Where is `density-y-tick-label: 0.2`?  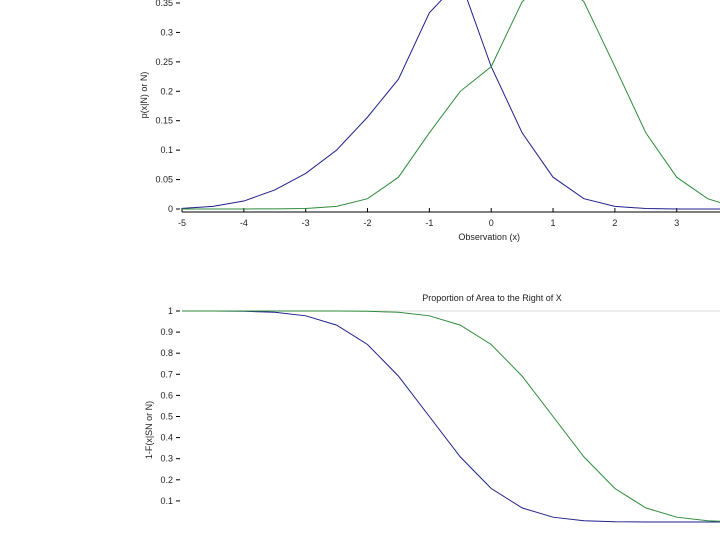
density-y-tick-label: 0.2 is located at coordinates (166, 91).